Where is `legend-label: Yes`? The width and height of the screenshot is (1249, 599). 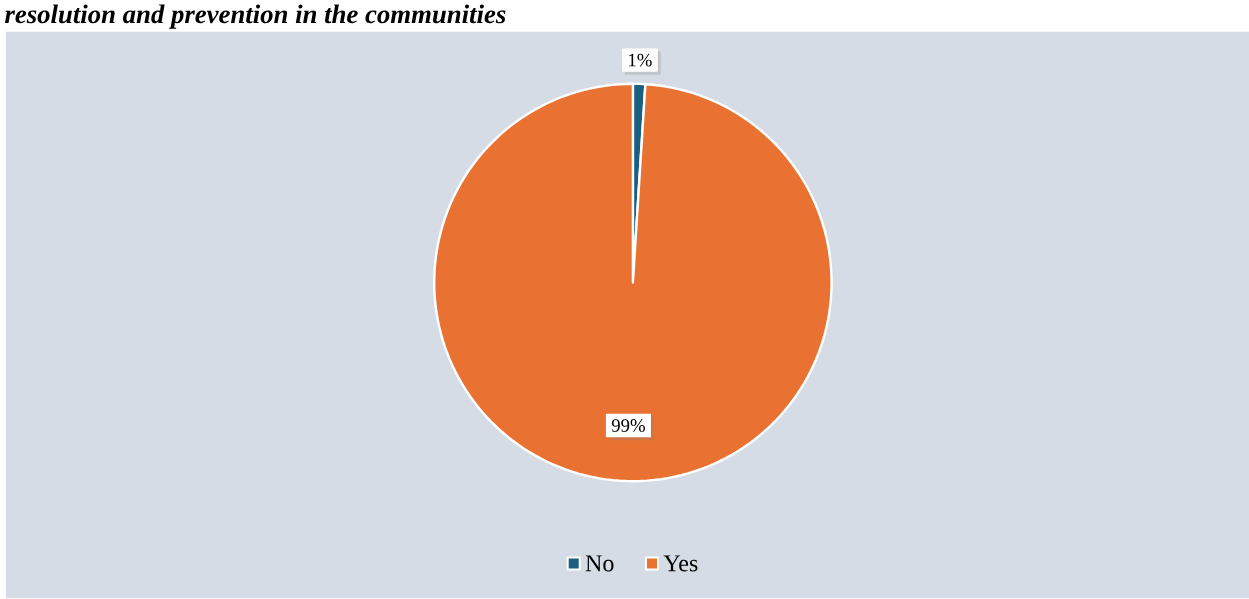
legend-label: Yes is located at coordinates (680, 563).